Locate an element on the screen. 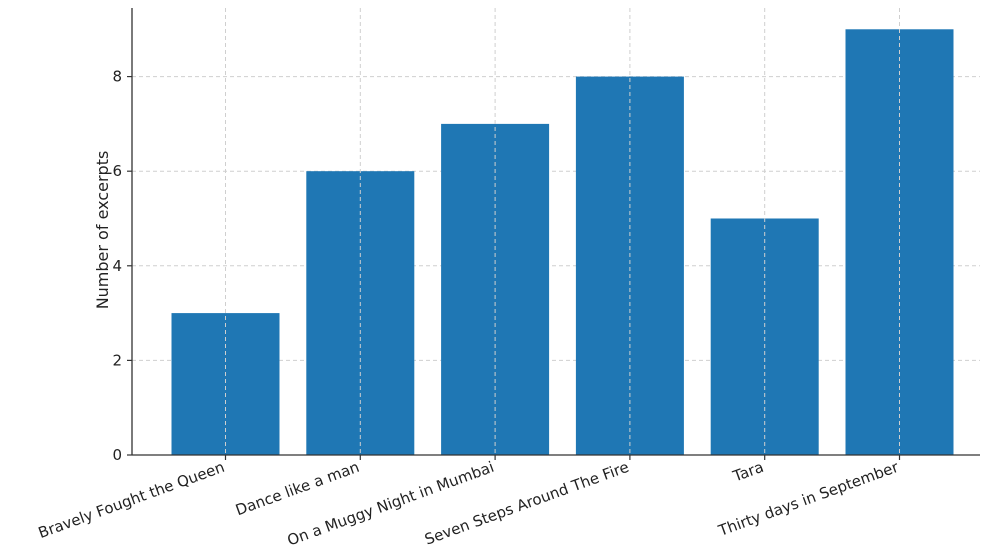  x-tick-label: Tara is located at coordinates (748, 472).